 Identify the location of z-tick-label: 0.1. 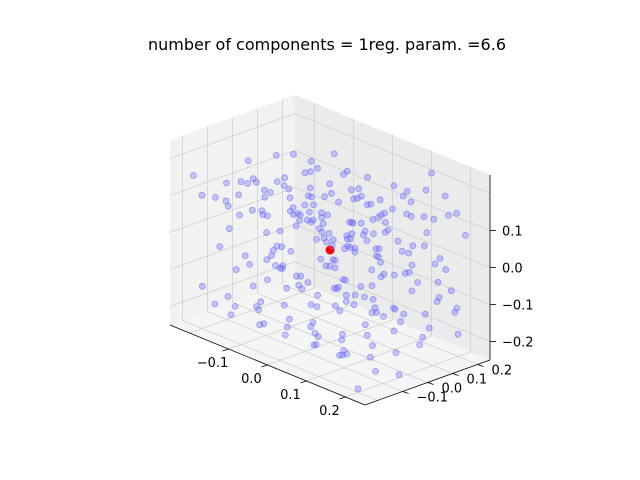
(512, 232).